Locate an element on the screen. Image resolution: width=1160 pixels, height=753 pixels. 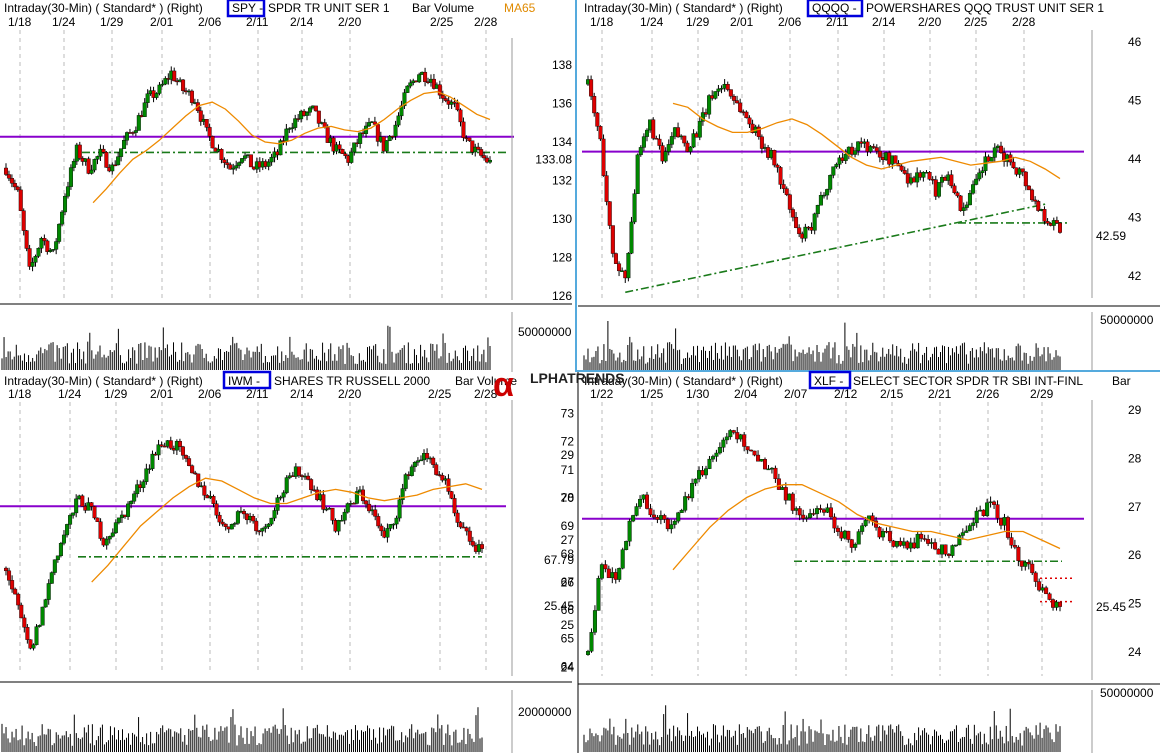
right-price-tick-label: 44 is located at coordinates (1135, 159).